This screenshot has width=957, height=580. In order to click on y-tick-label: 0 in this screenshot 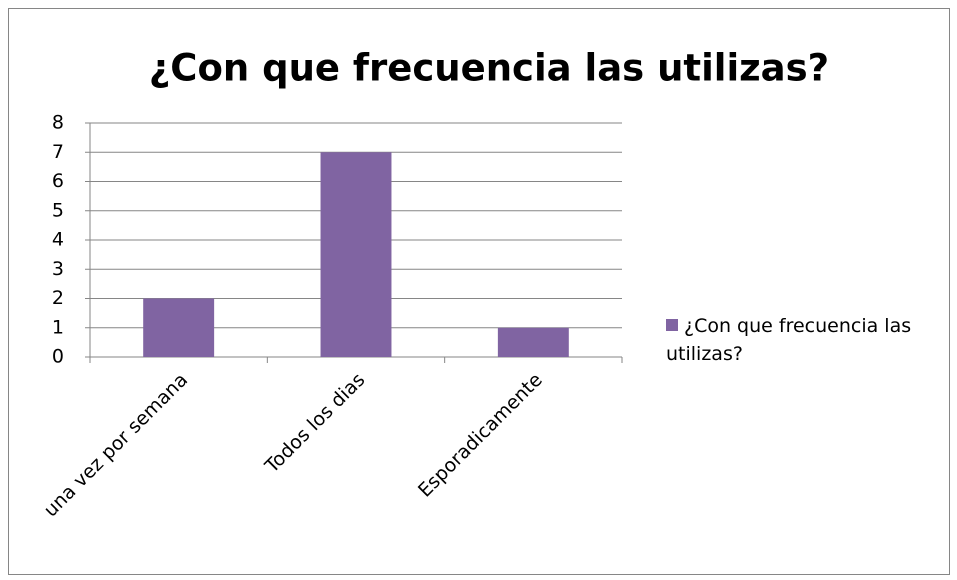, I will do `click(58, 357)`.